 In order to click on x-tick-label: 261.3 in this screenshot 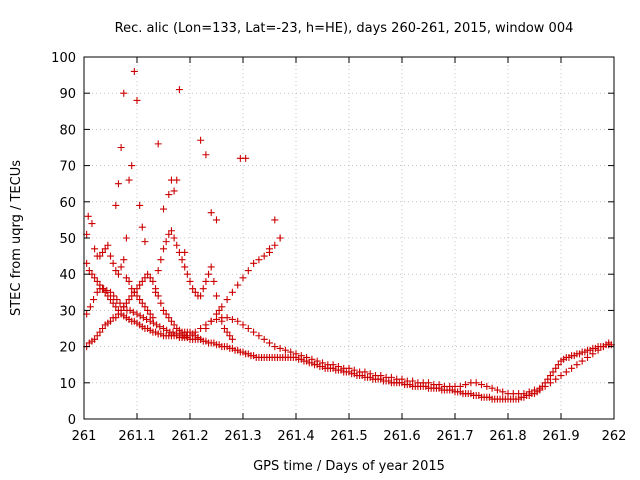, I will do `click(242, 436)`.